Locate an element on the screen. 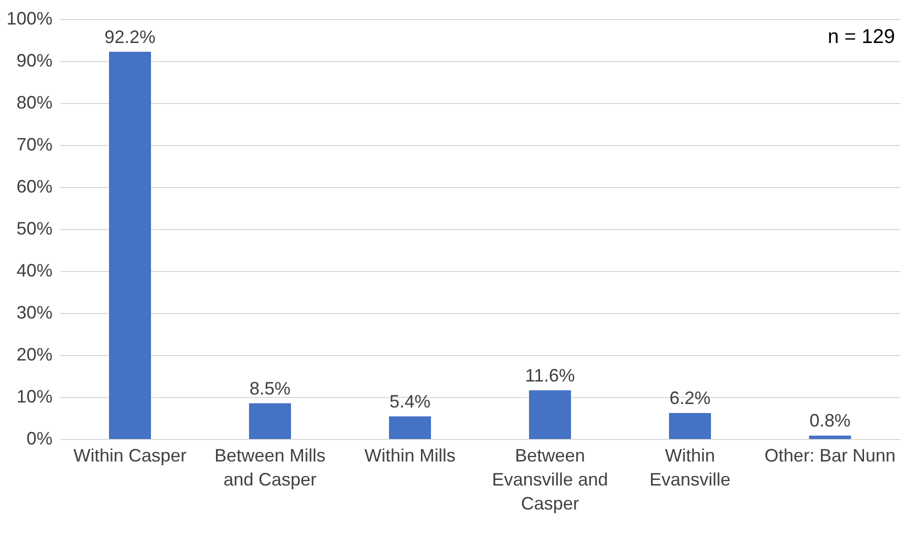 Image resolution: width=918 pixels, height=543 pixels. y-tick-label: 50% is located at coordinates (34, 228).